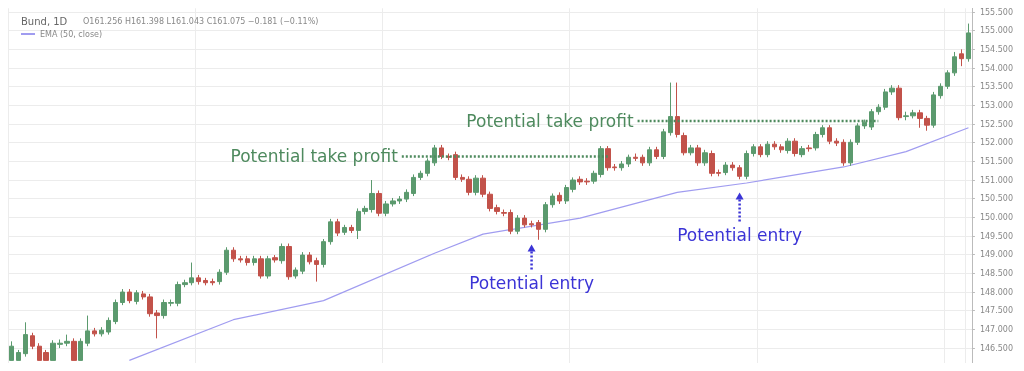  Describe the element at coordinates (996, 87) in the screenshot. I see `y-tick-label: 153.500` at that location.